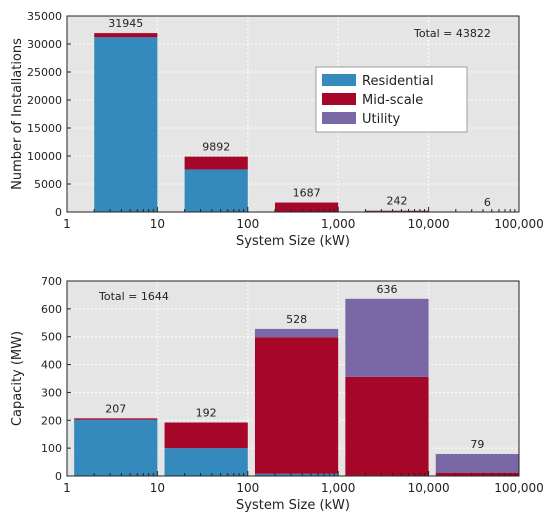 The height and width of the screenshot is (512, 545). Describe the element at coordinates (133, 296) in the screenshot. I see `total-annotation: Total = 1644` at that location.